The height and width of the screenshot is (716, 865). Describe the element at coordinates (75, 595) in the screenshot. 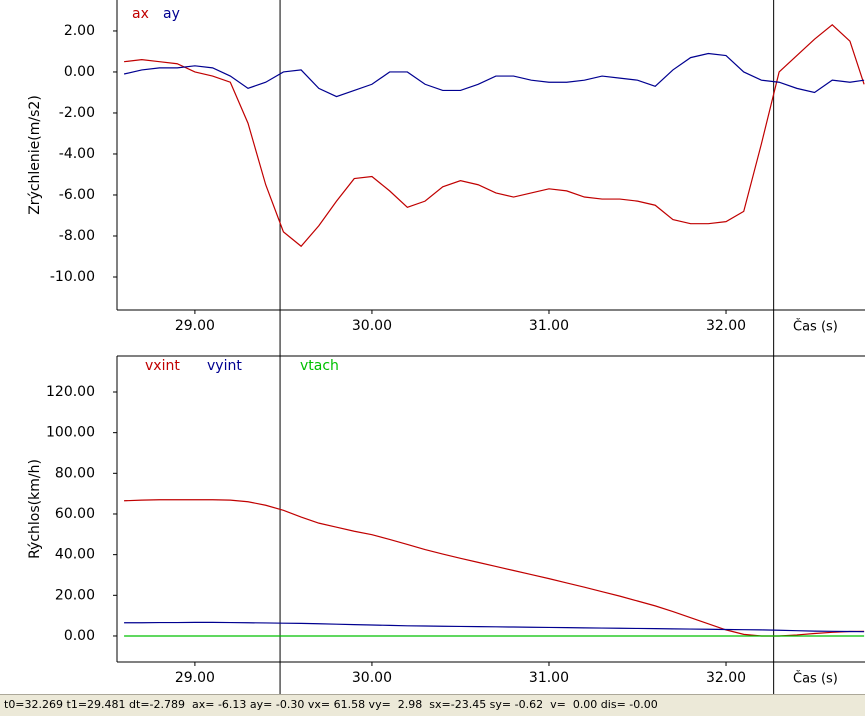

I see `y-tick-label: 20.00` at that location.